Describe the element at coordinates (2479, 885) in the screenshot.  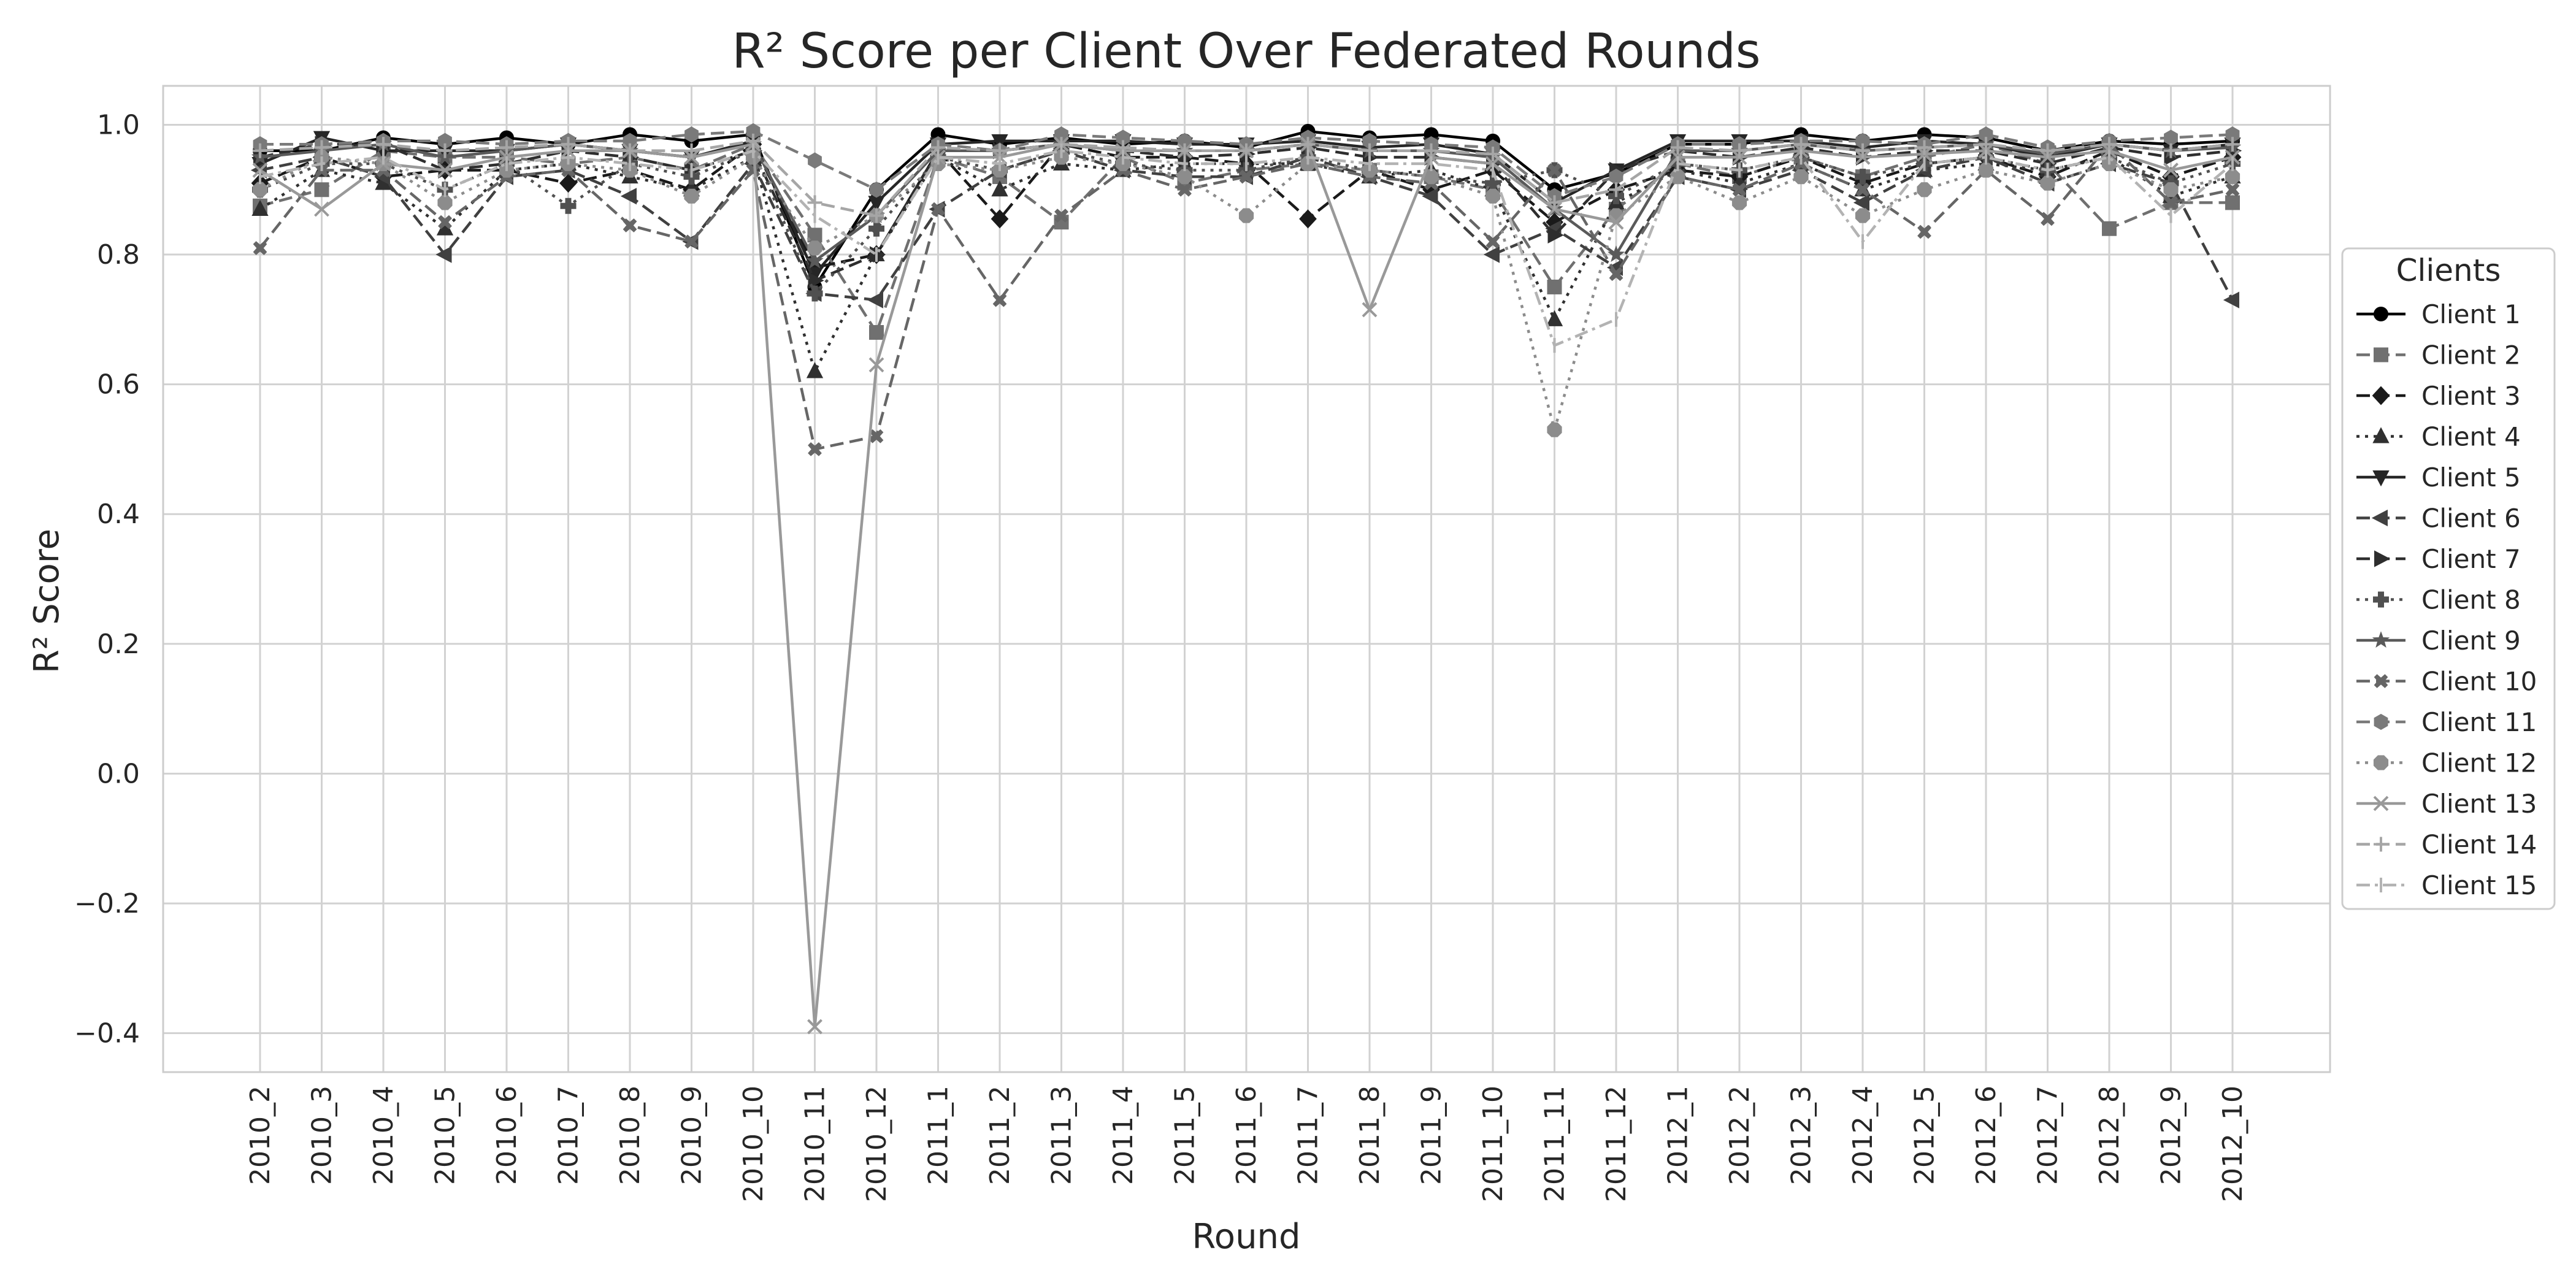
I see `legend-label: Client 15` at that location.